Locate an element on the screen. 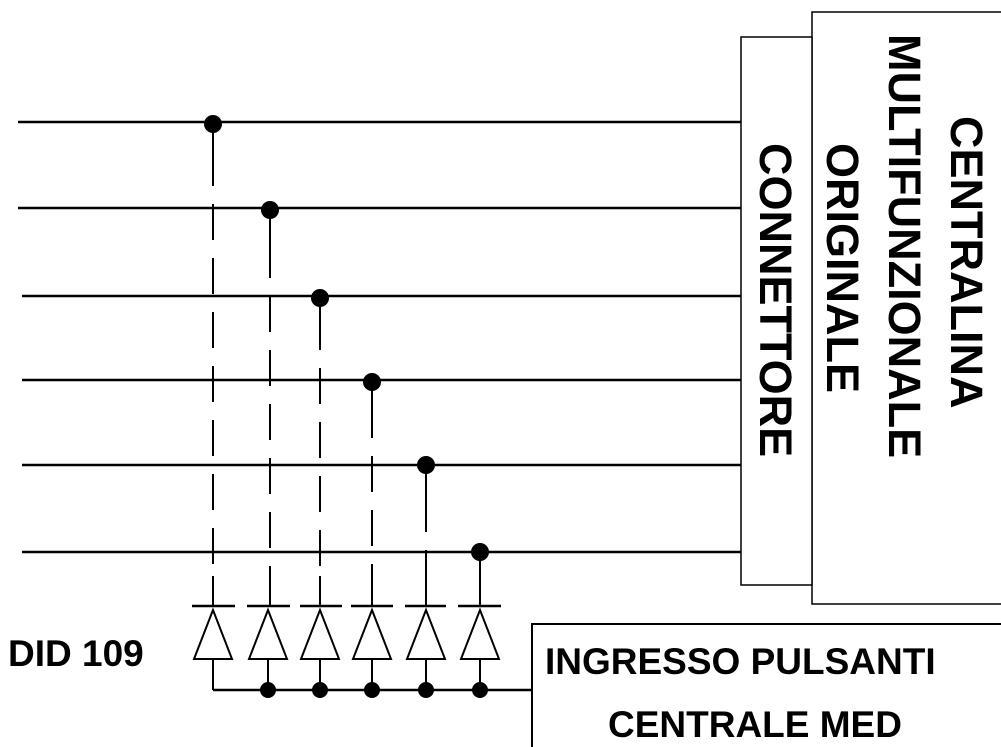 The image size is (1001, 747). connector-box is located at coordinates (776, 311).